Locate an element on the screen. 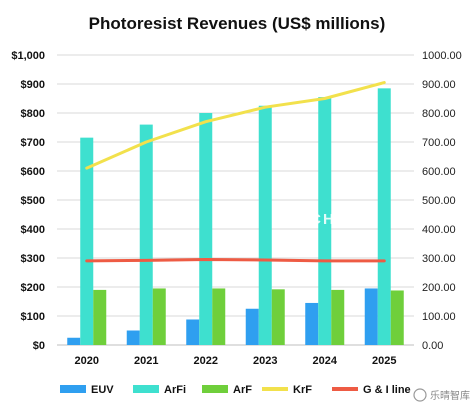 The image size is (474, 414). y-right-tick-label: 900.00 is located at coordinates (439, 85).